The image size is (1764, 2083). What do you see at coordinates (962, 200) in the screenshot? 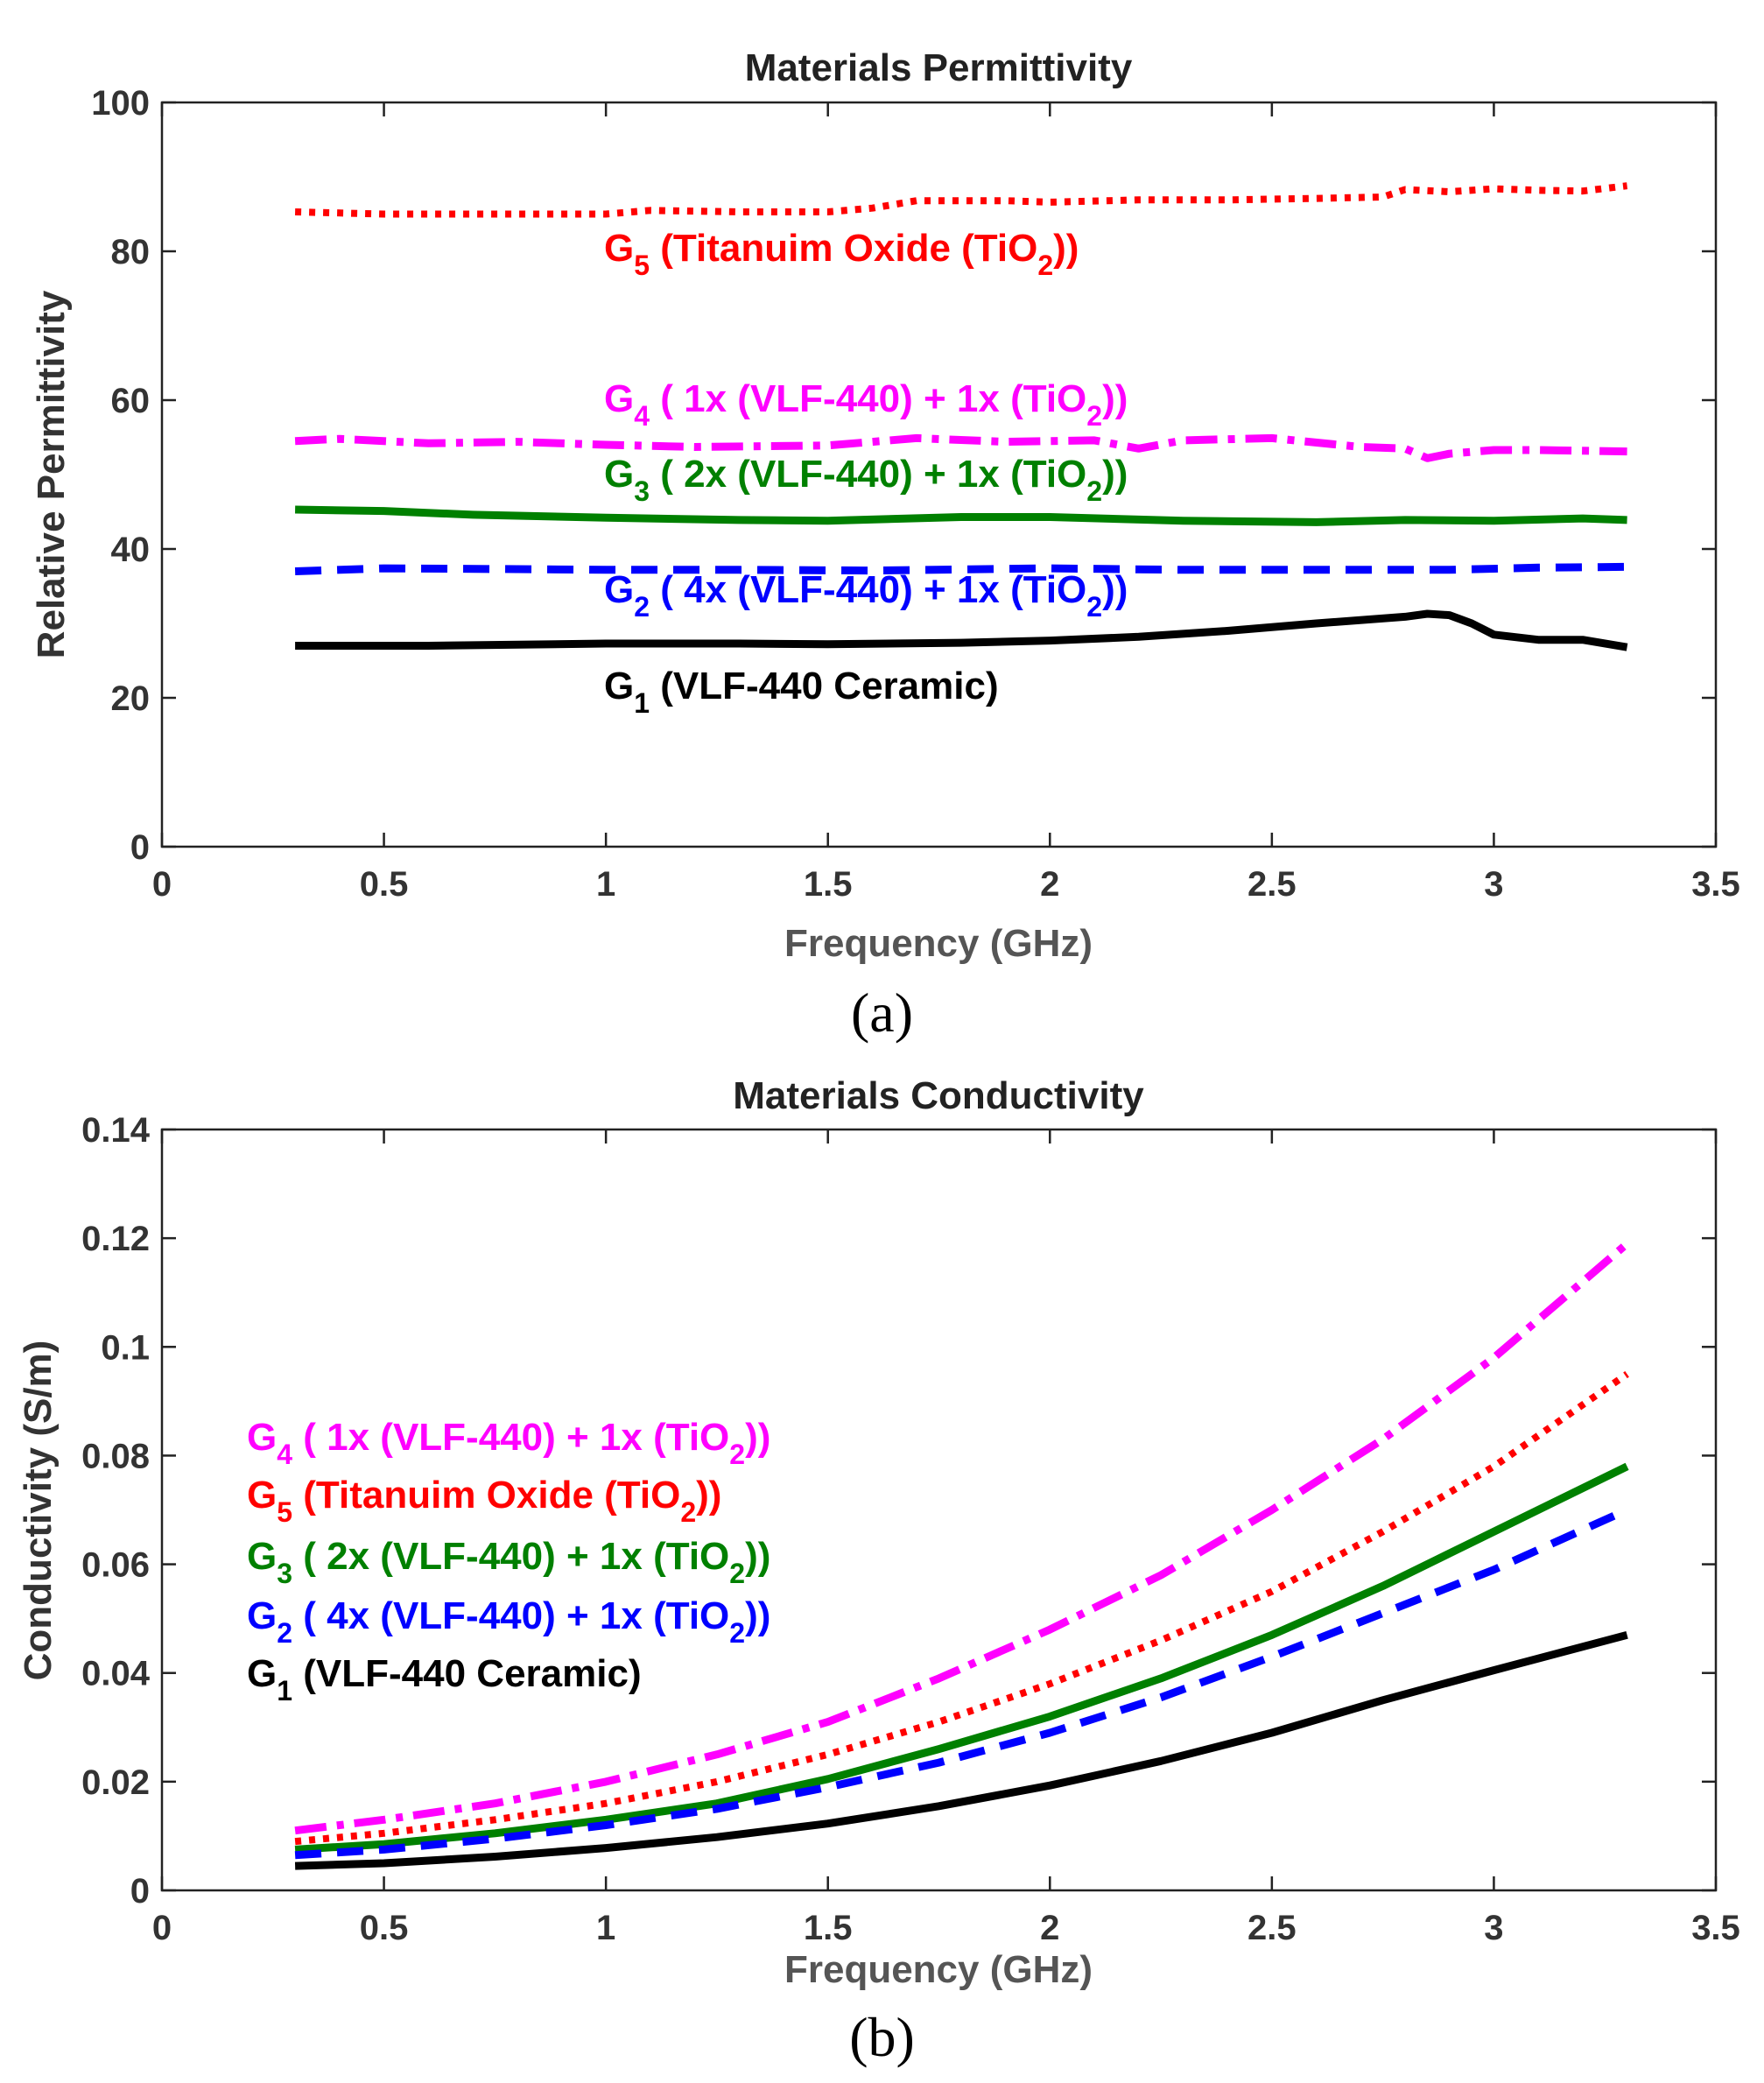
I see `series-line-g5` at bounding box center [962, 200].